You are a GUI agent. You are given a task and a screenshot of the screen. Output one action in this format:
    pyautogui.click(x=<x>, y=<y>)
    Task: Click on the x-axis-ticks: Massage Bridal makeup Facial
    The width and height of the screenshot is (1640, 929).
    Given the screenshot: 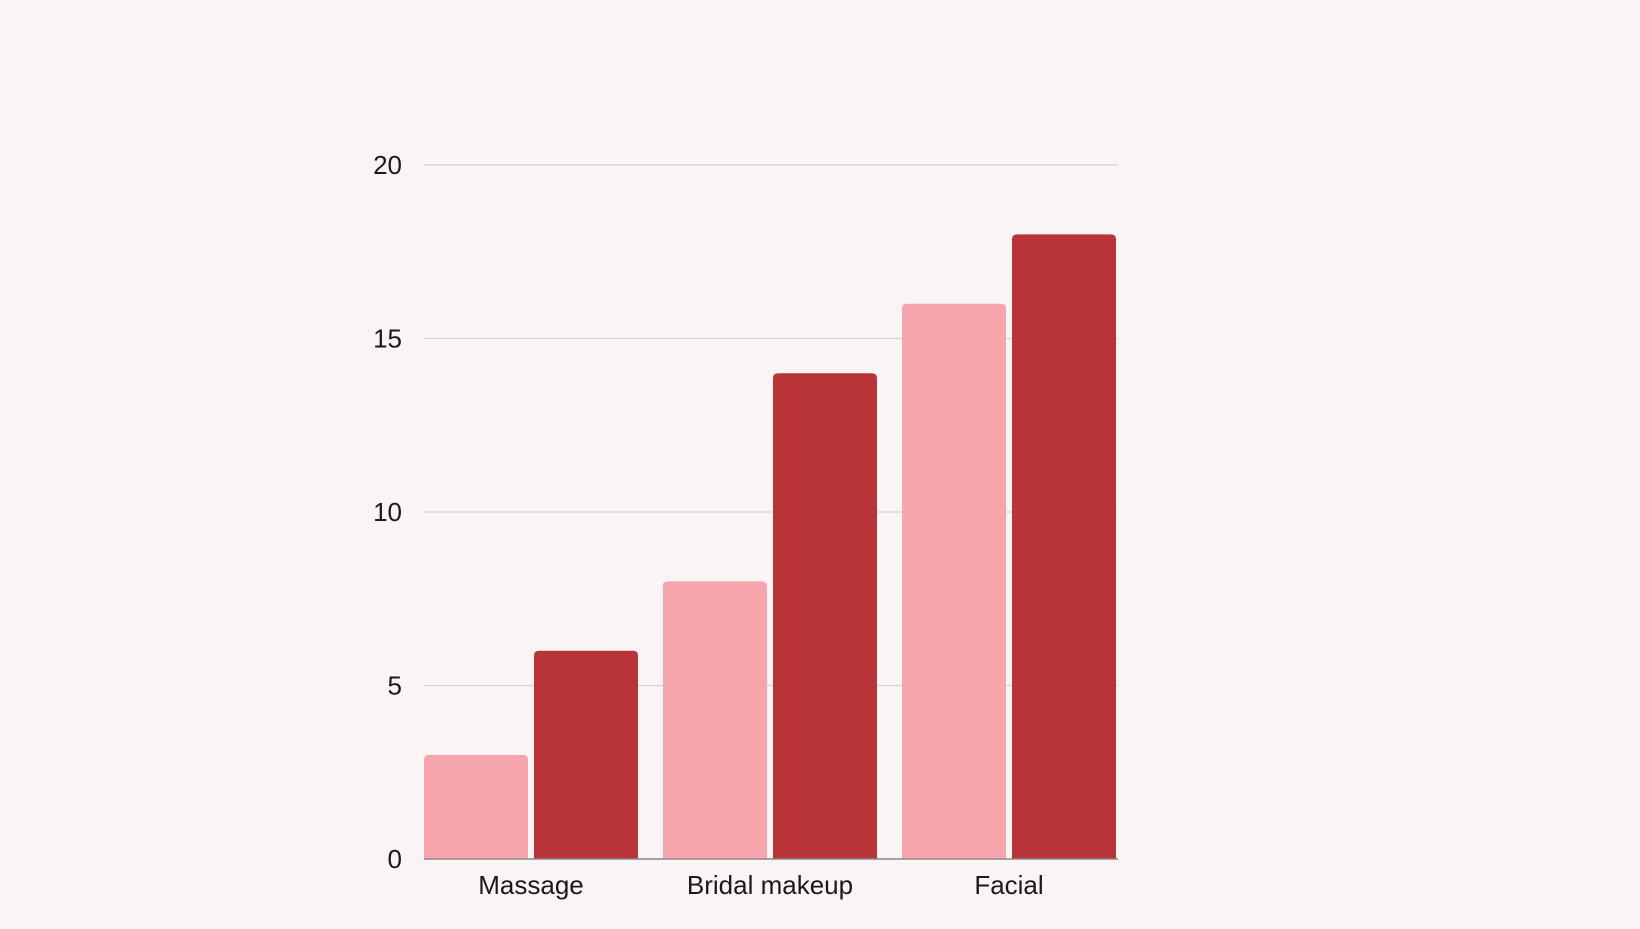 What is the action you would take?
    pyautogui.click(x=760, y=885)
    